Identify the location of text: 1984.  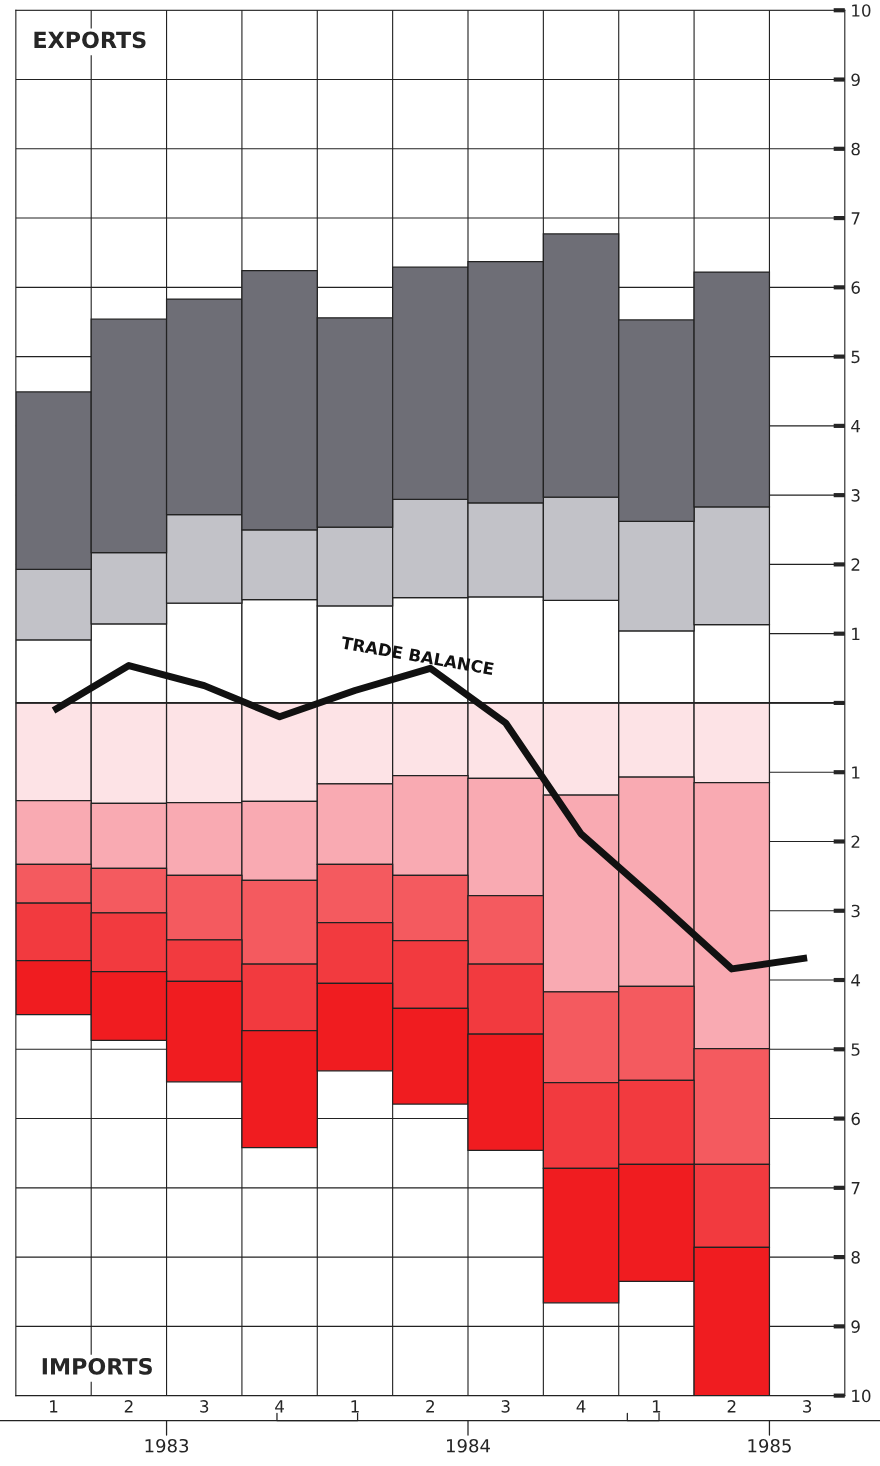
(468, 1445).